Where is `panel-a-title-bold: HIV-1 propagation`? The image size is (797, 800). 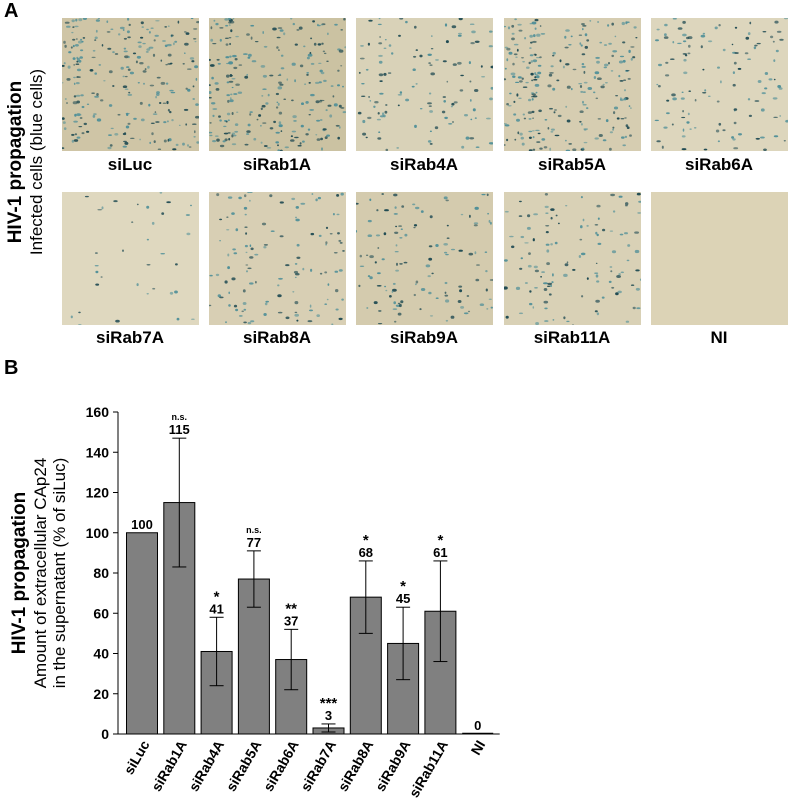
panel-a-title-bold: HIV-1 propagation is located at coordinates (15, 162).